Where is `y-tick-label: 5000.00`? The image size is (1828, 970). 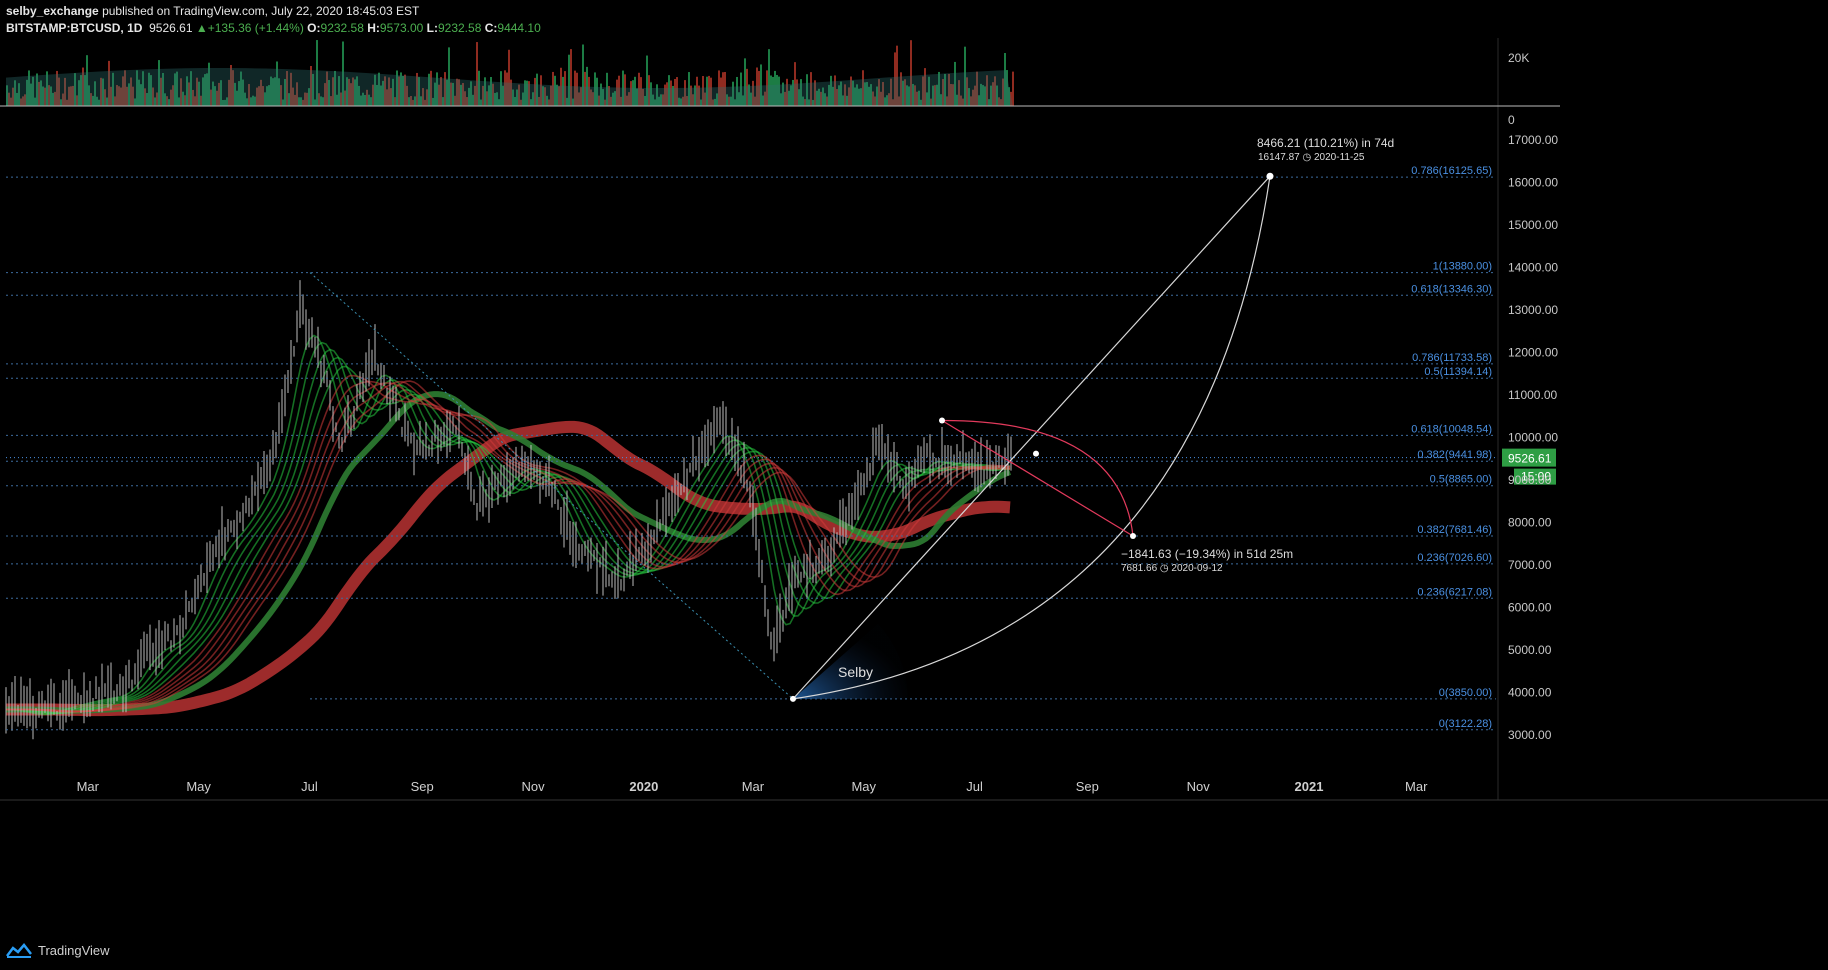
y-tick-label: 5000.00 is located at coordinates (1530, 650).